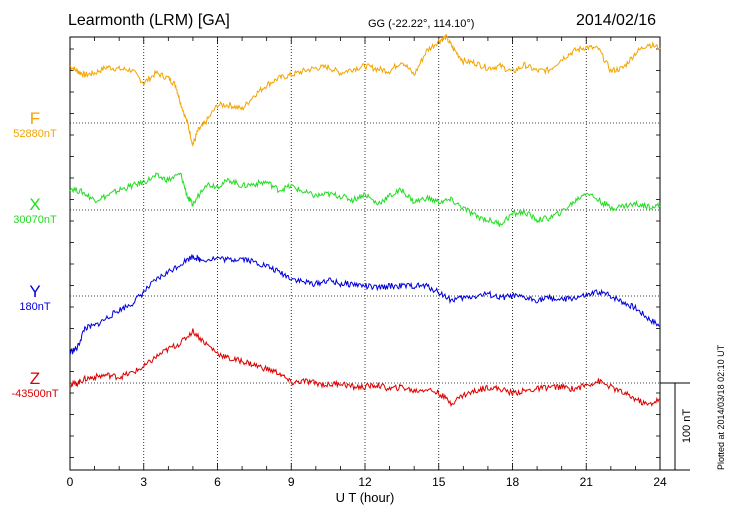 This screenshot has height=520, width=730. What do you see at coordinates (365, 199) in the screenshot?
I see `series-line-x` at bounding box center [365, 199].